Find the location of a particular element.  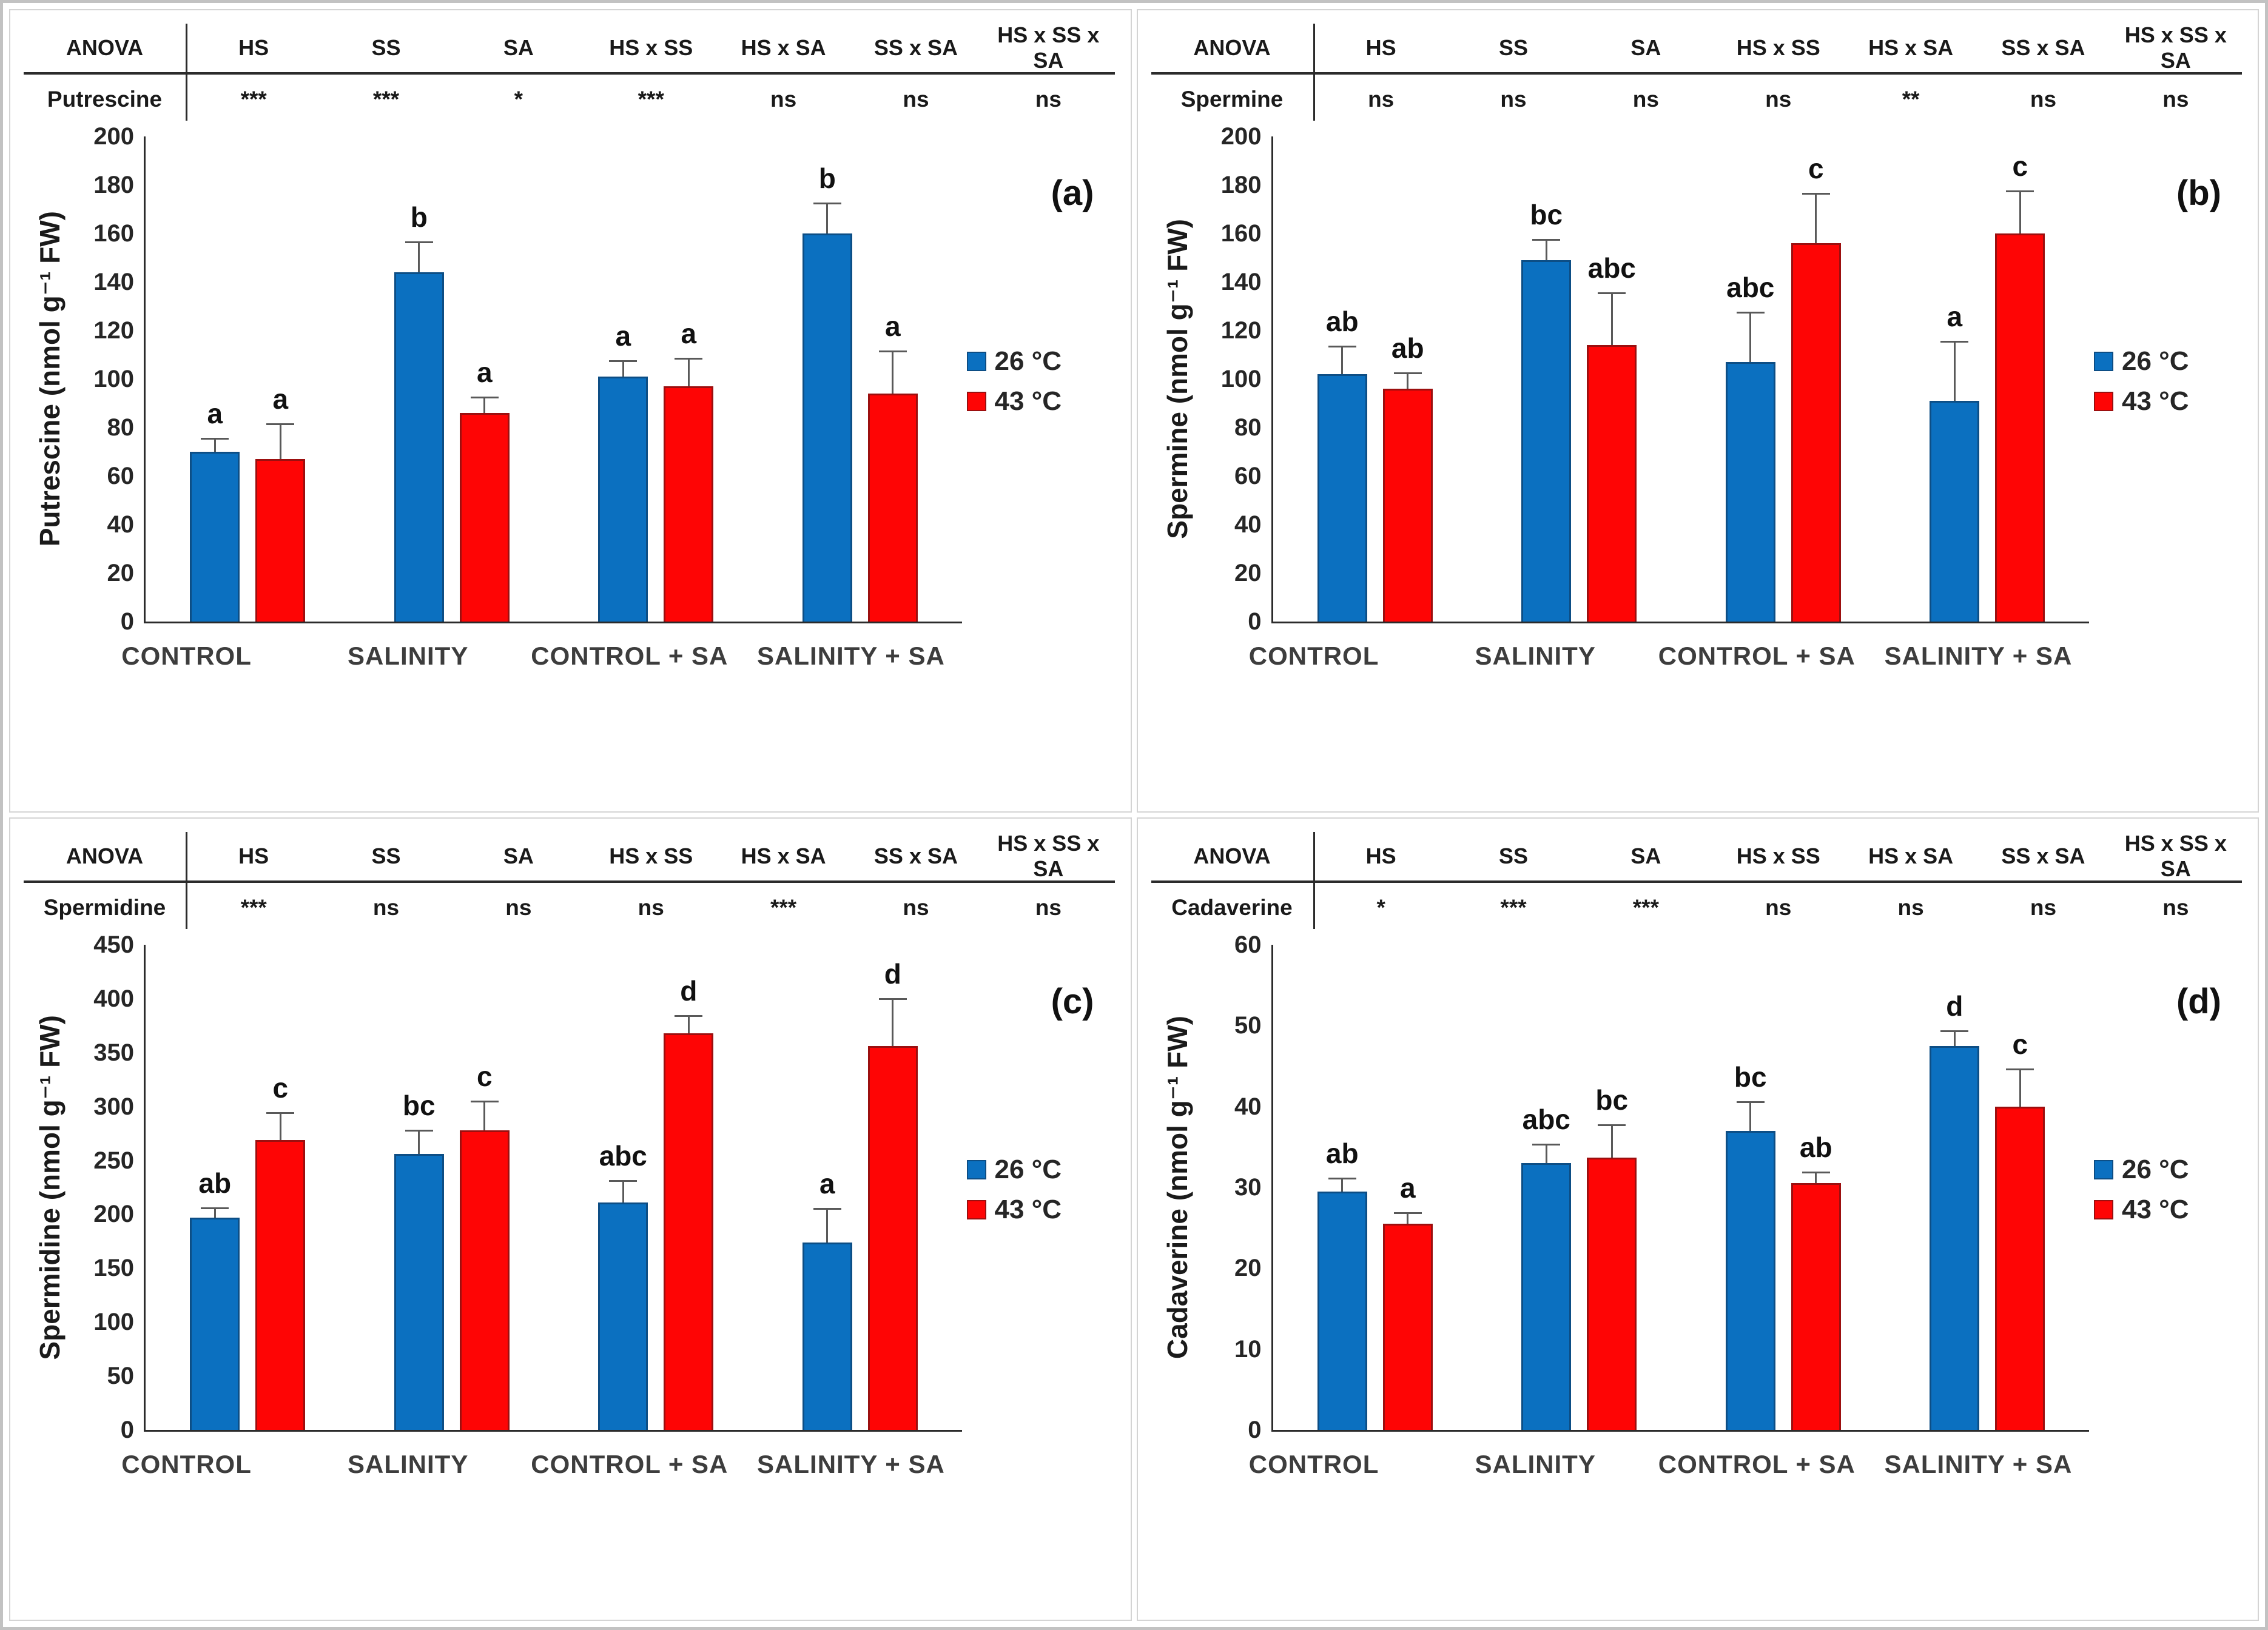

plot-row: 0 20 40 60 80 100 120 140 160 180 200 a a b a a a b a is located at coordinates (519, 379).